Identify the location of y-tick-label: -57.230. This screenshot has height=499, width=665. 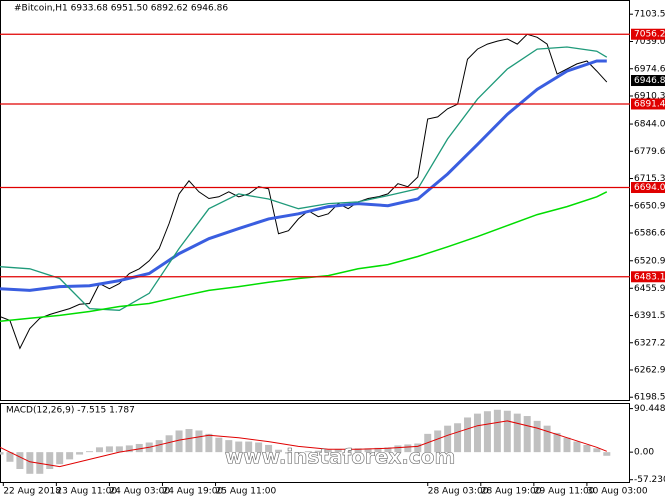
(649, 480).